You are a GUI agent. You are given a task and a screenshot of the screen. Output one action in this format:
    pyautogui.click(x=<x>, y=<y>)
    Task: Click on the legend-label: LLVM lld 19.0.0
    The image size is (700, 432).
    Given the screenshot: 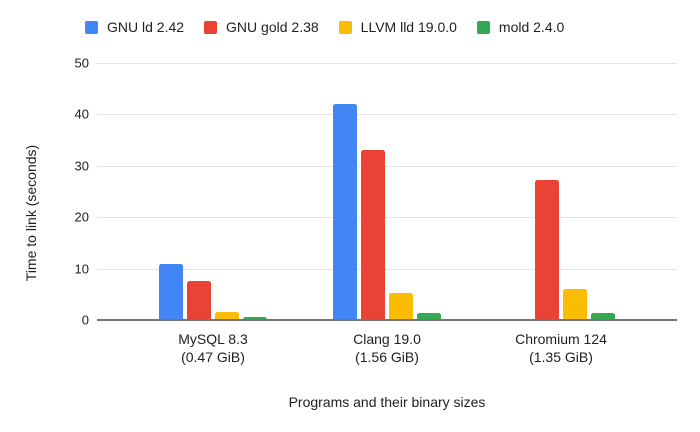 What is the action you would take?
    pyautogui.click(x=408, y=27)
    